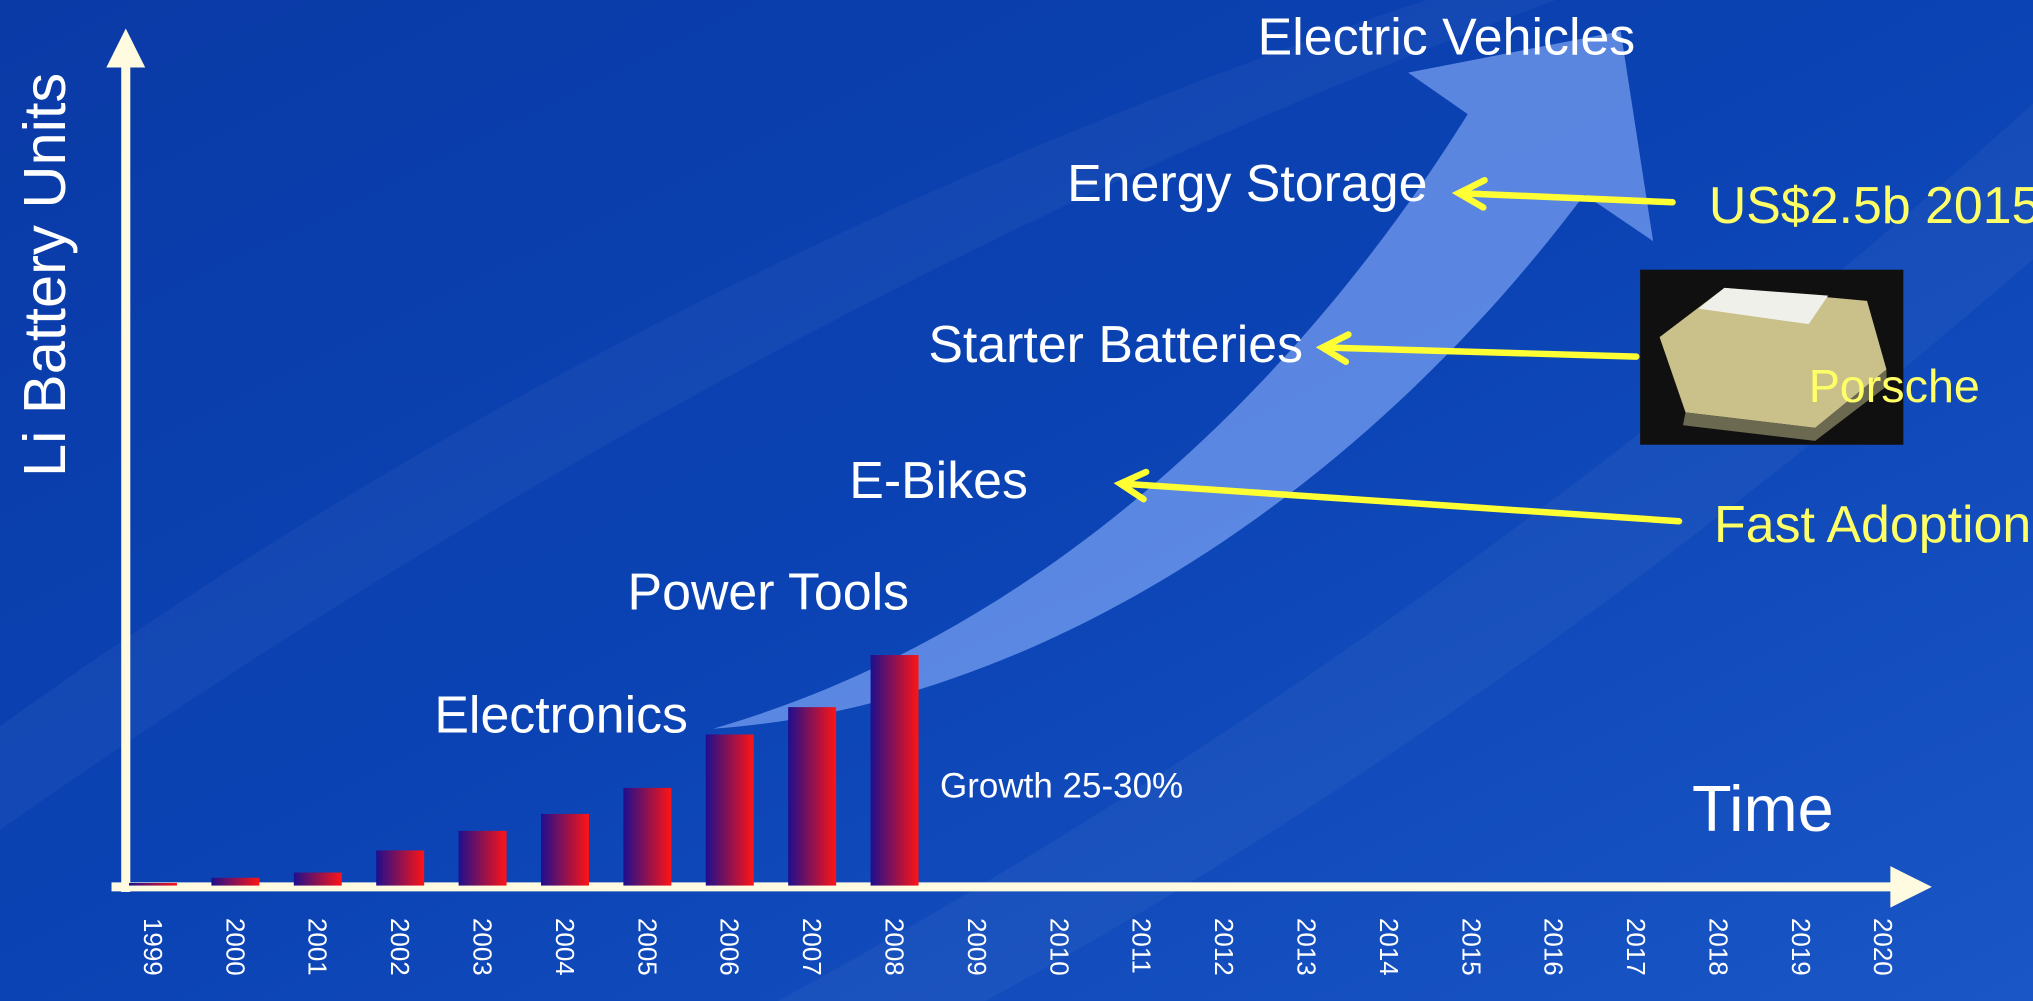 The width and height of the screenshot is (2033, 1001). Describe the element at coordinates (769, 591) in the screenshot. I see `annotation: Power Tools` at that location.